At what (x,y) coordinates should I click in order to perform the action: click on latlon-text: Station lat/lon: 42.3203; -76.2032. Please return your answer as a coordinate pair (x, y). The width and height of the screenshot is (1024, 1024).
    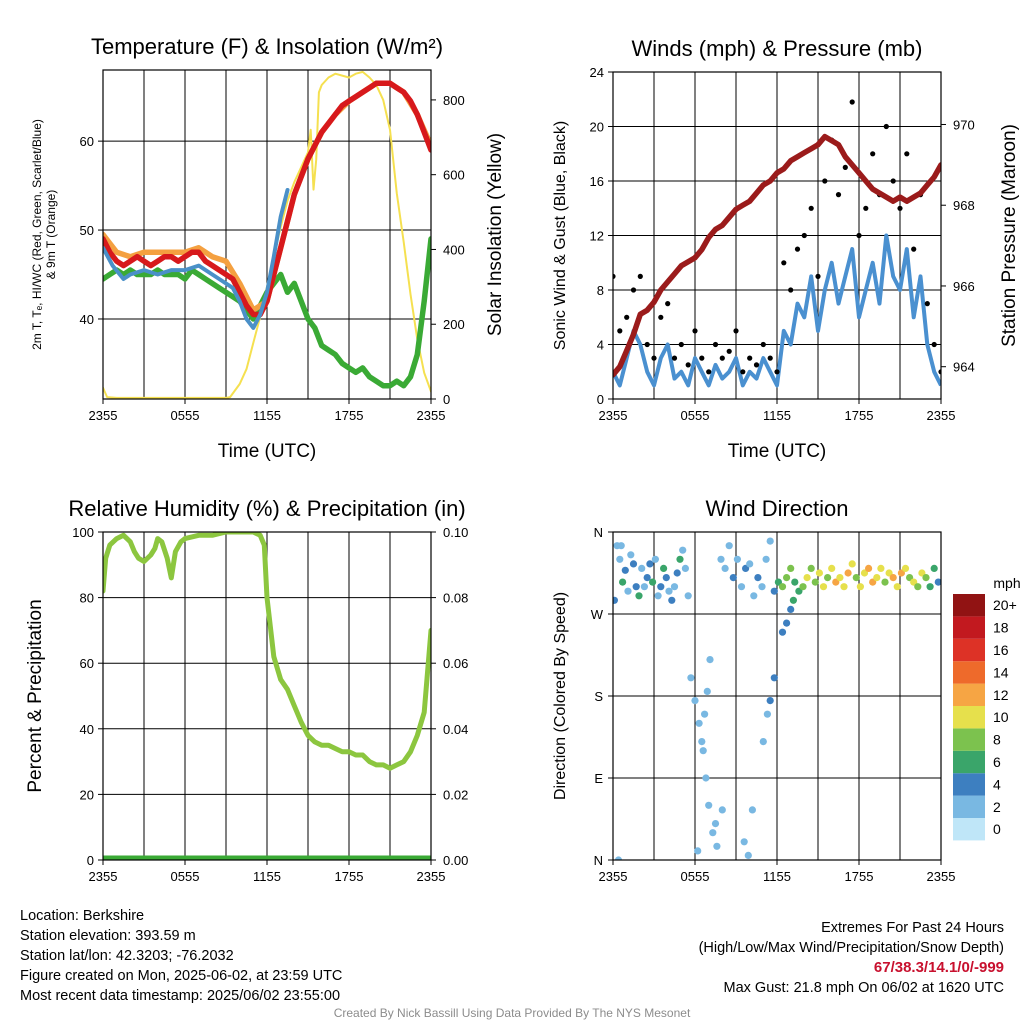
    Looking at the image, I should click on (127, 956).